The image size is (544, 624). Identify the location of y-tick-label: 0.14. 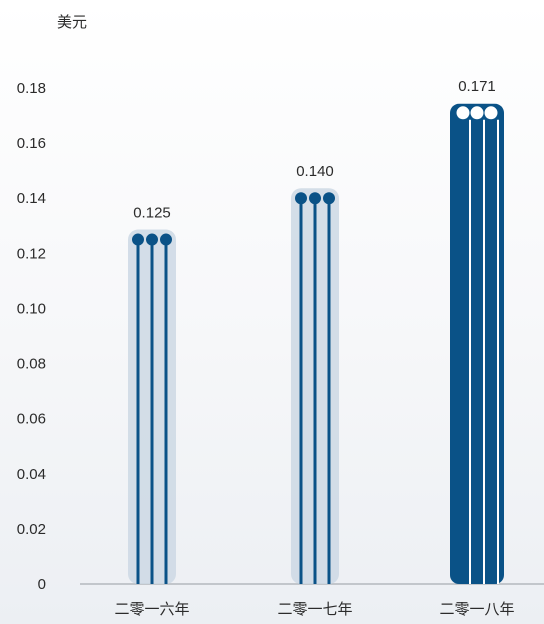
(31, 198).